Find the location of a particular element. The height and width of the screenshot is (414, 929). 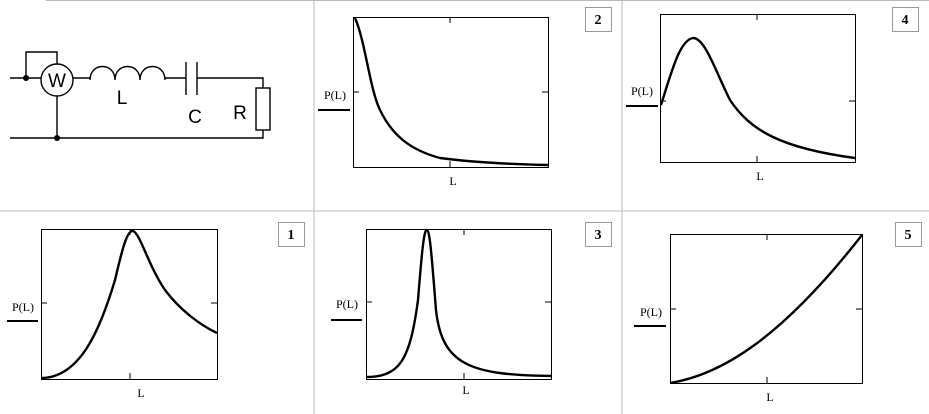

label: L is located at coordinates (122, 98).